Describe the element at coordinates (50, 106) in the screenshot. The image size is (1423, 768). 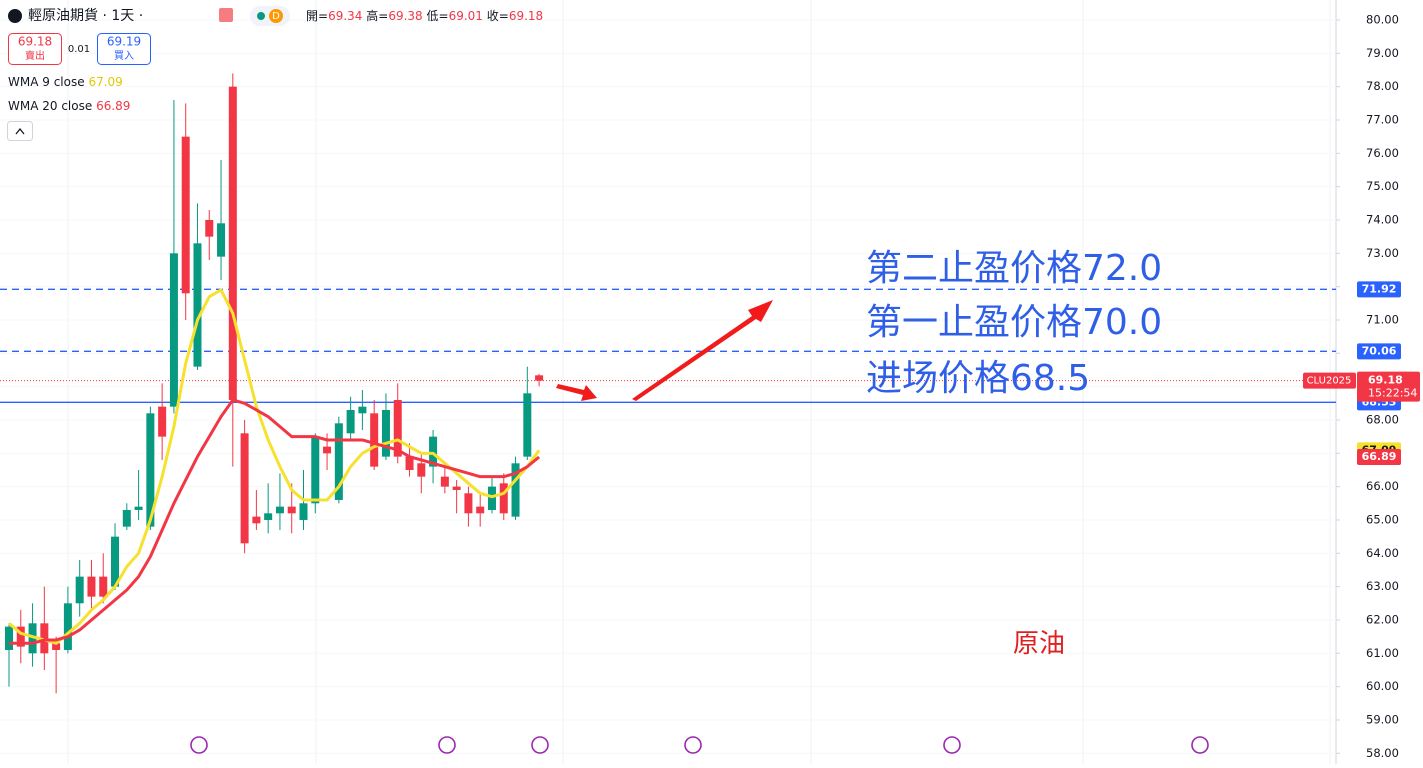
I see `legend-name: WMA 20 close` at that location.